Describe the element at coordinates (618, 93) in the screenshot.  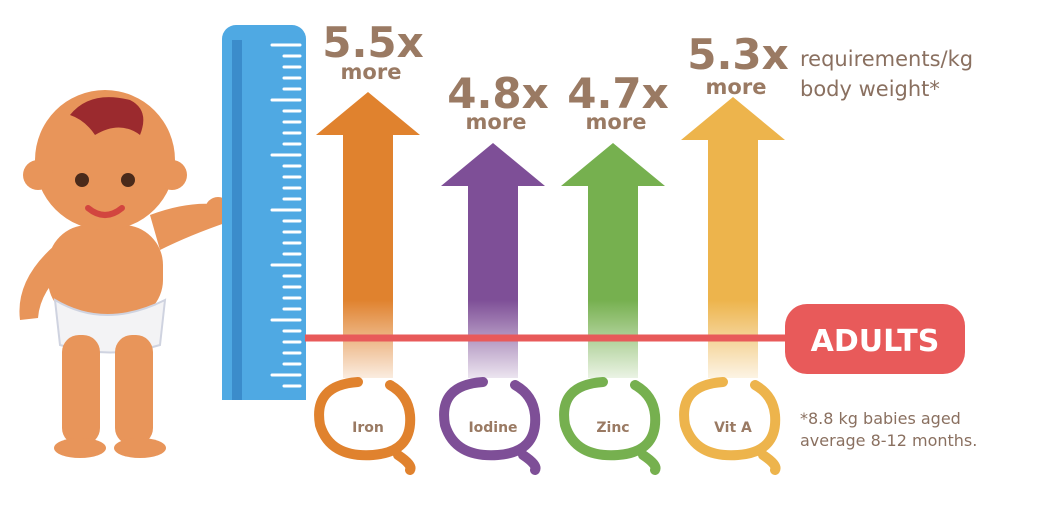
I see `multiplier: 4.7x` at that location.